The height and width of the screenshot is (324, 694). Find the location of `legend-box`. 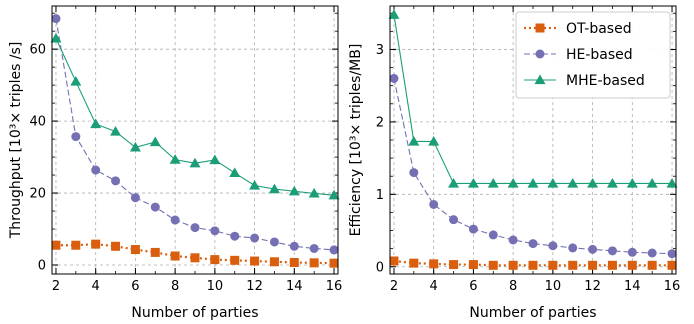

legend-box is located at coordinates (593, 55).